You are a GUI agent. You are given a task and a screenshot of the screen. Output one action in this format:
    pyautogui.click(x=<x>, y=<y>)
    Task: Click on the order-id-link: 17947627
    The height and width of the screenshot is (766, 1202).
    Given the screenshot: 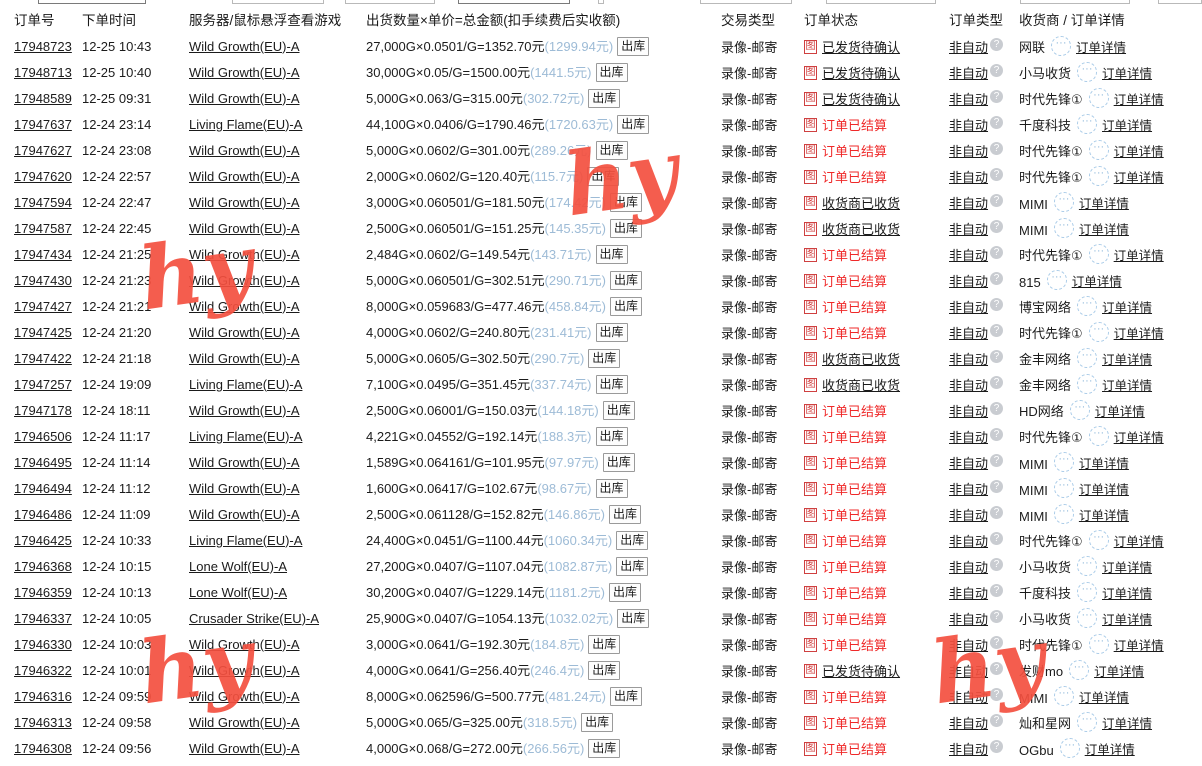 What is the action you would take?
    pyautogui.click(x=43, y=150)
    